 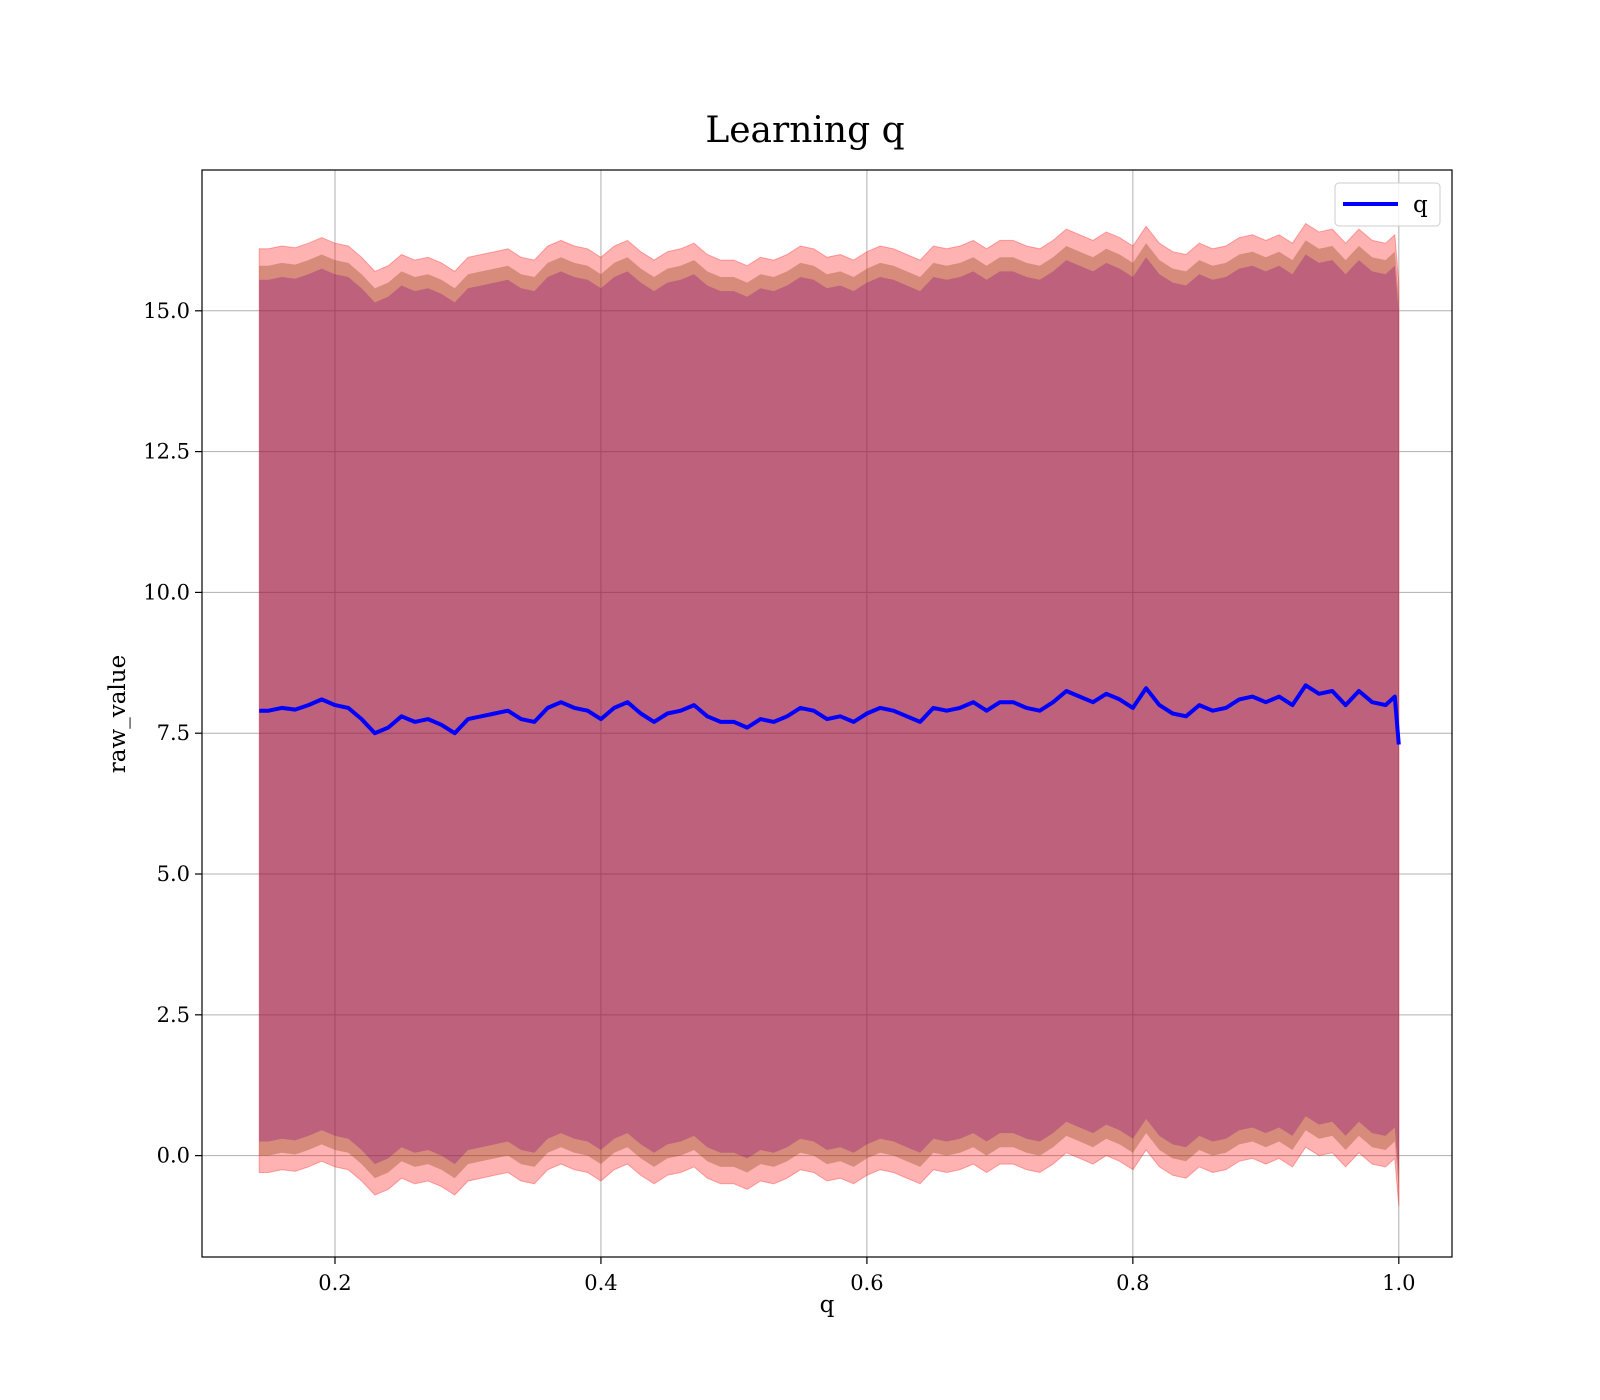 I want to click on y-tick-label: 2.5, so click(x=173, y=1015).